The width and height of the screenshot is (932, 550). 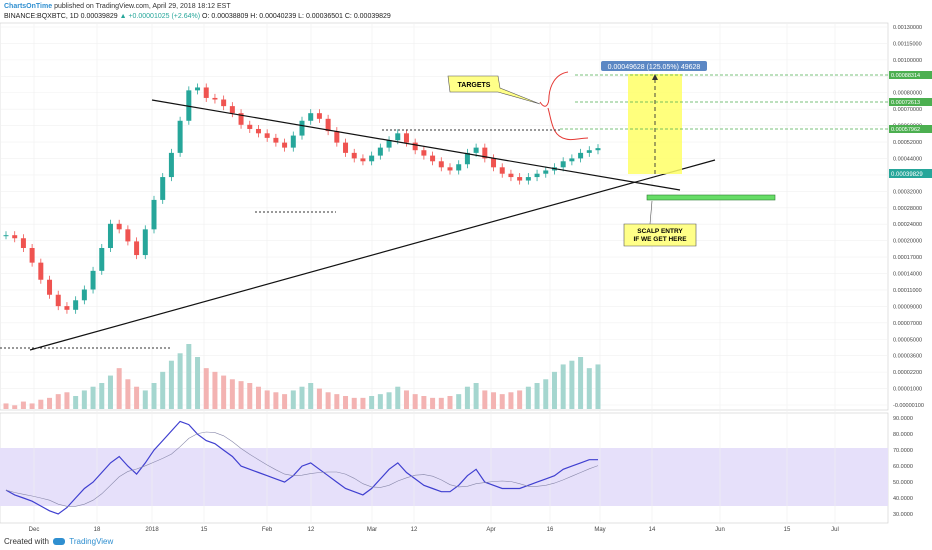 What do you see at coordinates (34, 530) in the screenshot?
I see `time-tick-label: Dec` at bounding box center [34, 530].